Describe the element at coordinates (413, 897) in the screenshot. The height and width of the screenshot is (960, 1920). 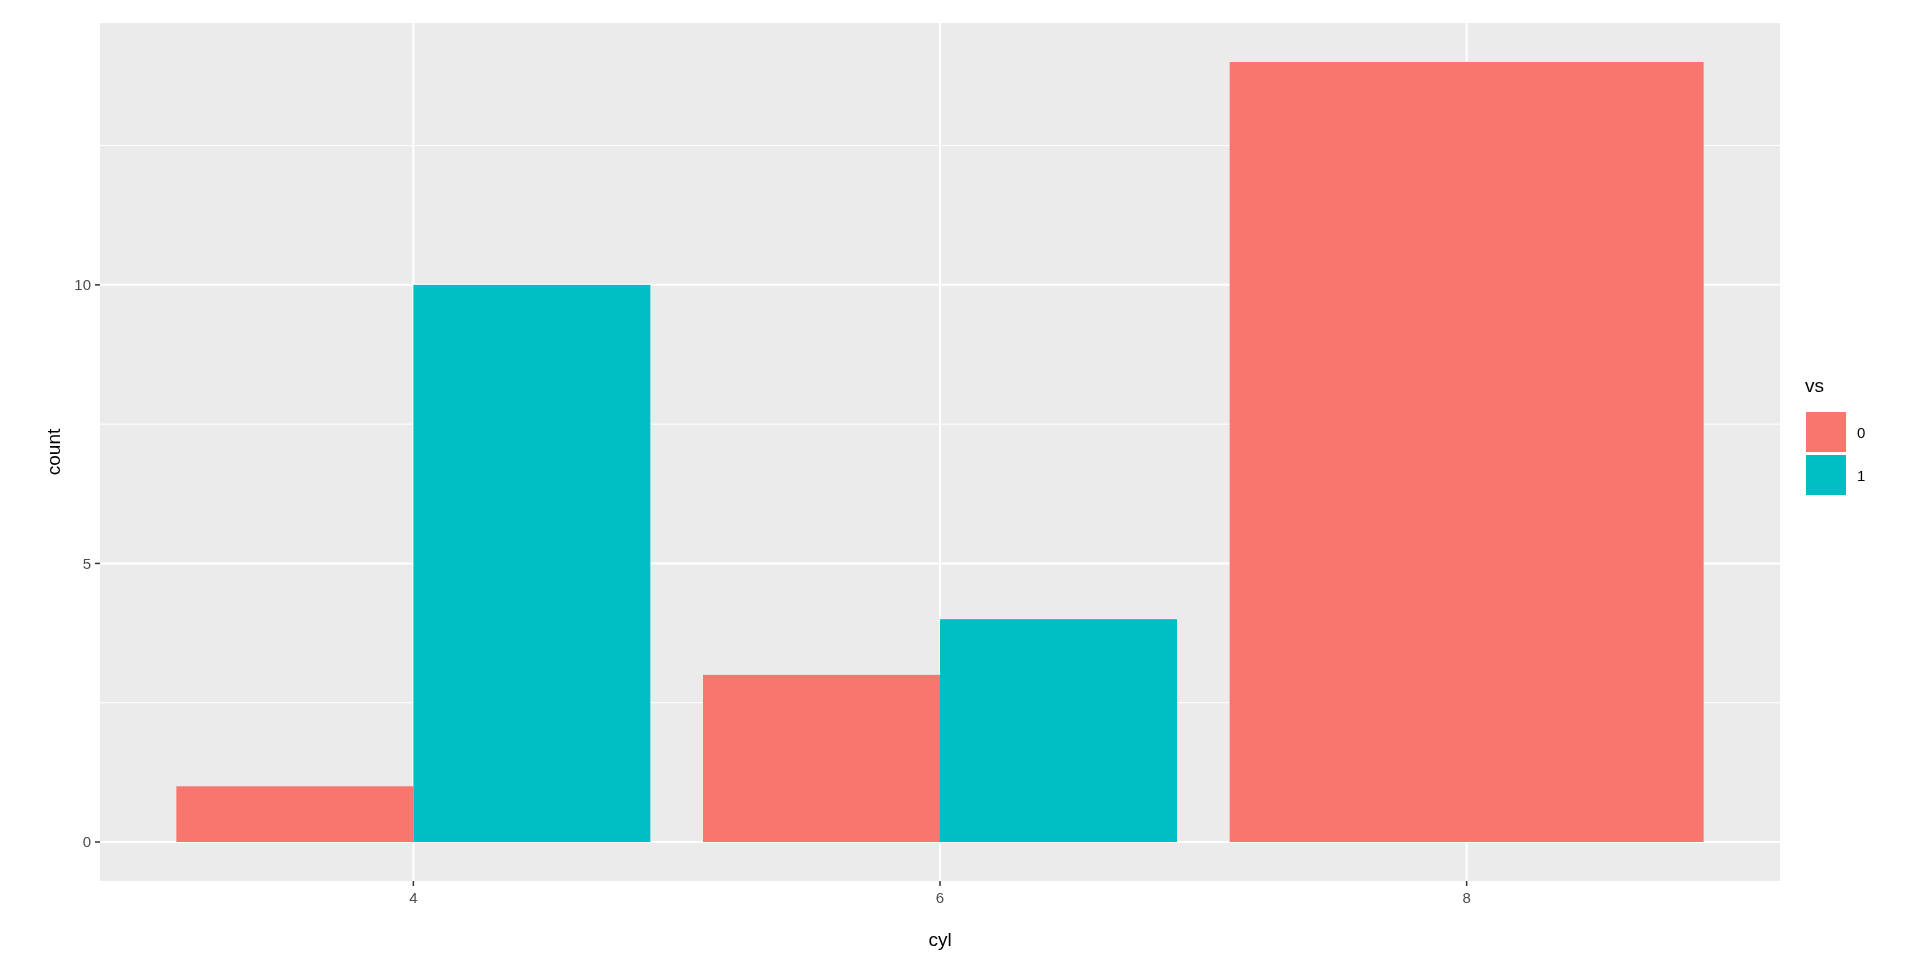
I see `x-tick-label: 4` at that location.